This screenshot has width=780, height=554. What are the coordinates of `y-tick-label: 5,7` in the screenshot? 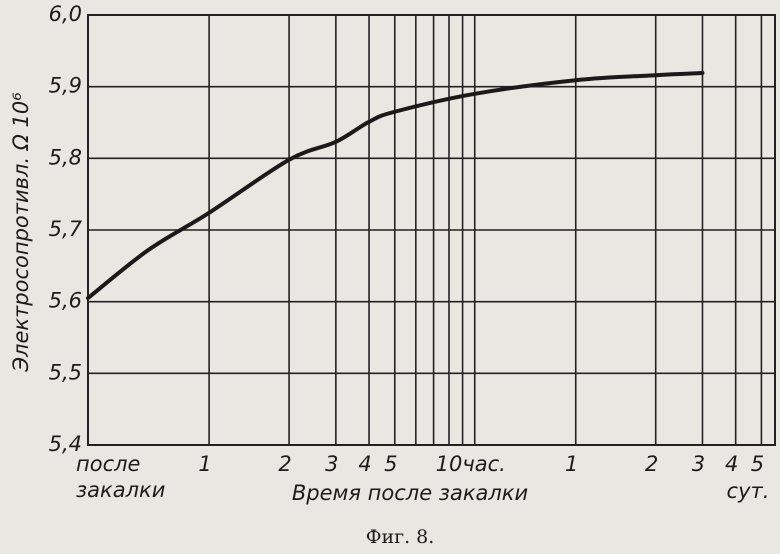 It's located at (66, 229).